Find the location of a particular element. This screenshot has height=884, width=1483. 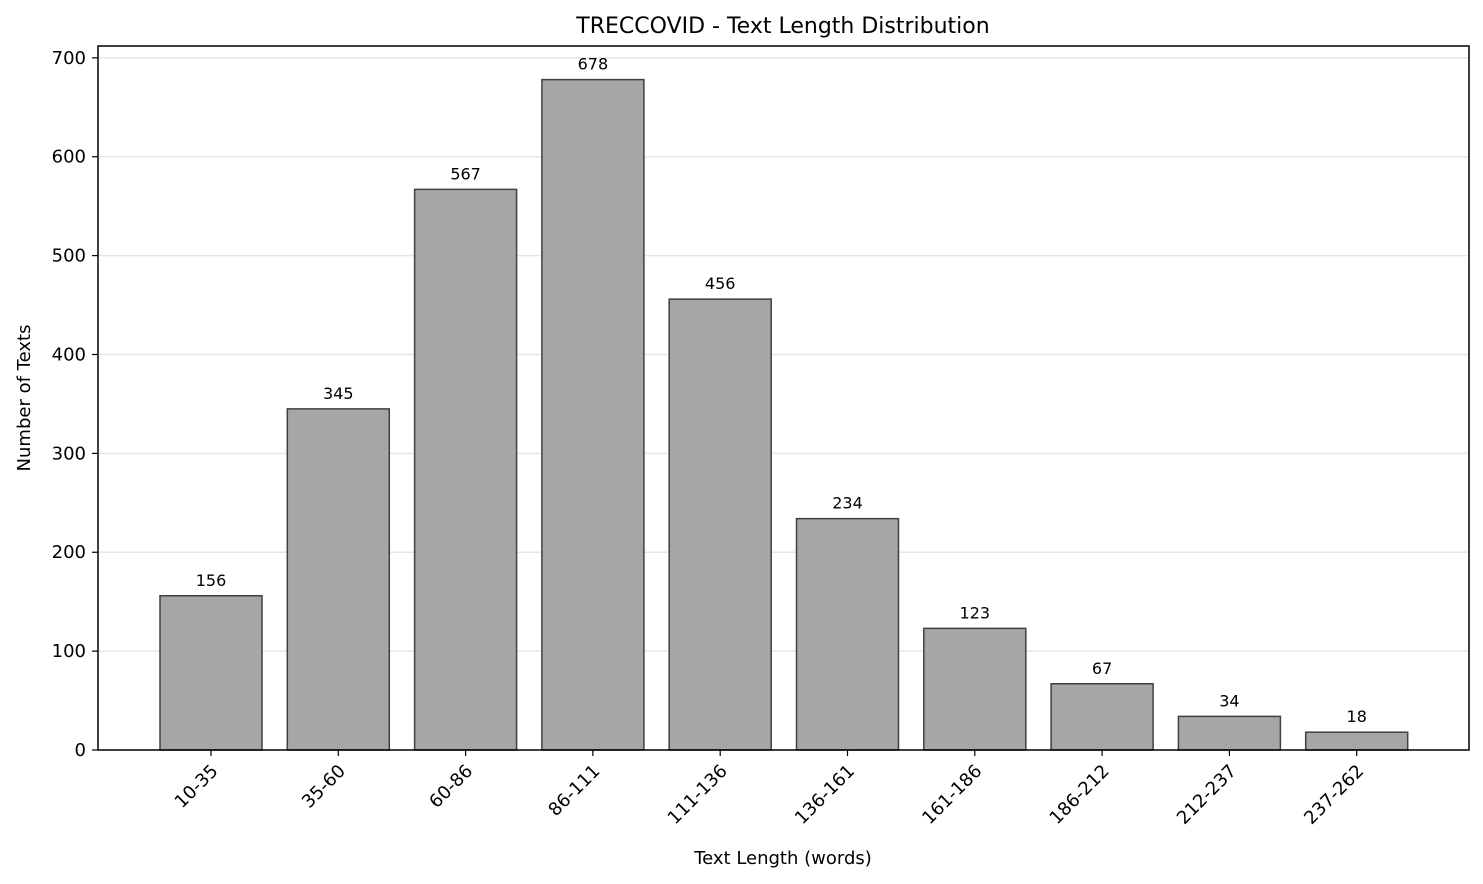

chart-title: TRECCOVID - Text Length Distribution is located at coordinates (782, 26).